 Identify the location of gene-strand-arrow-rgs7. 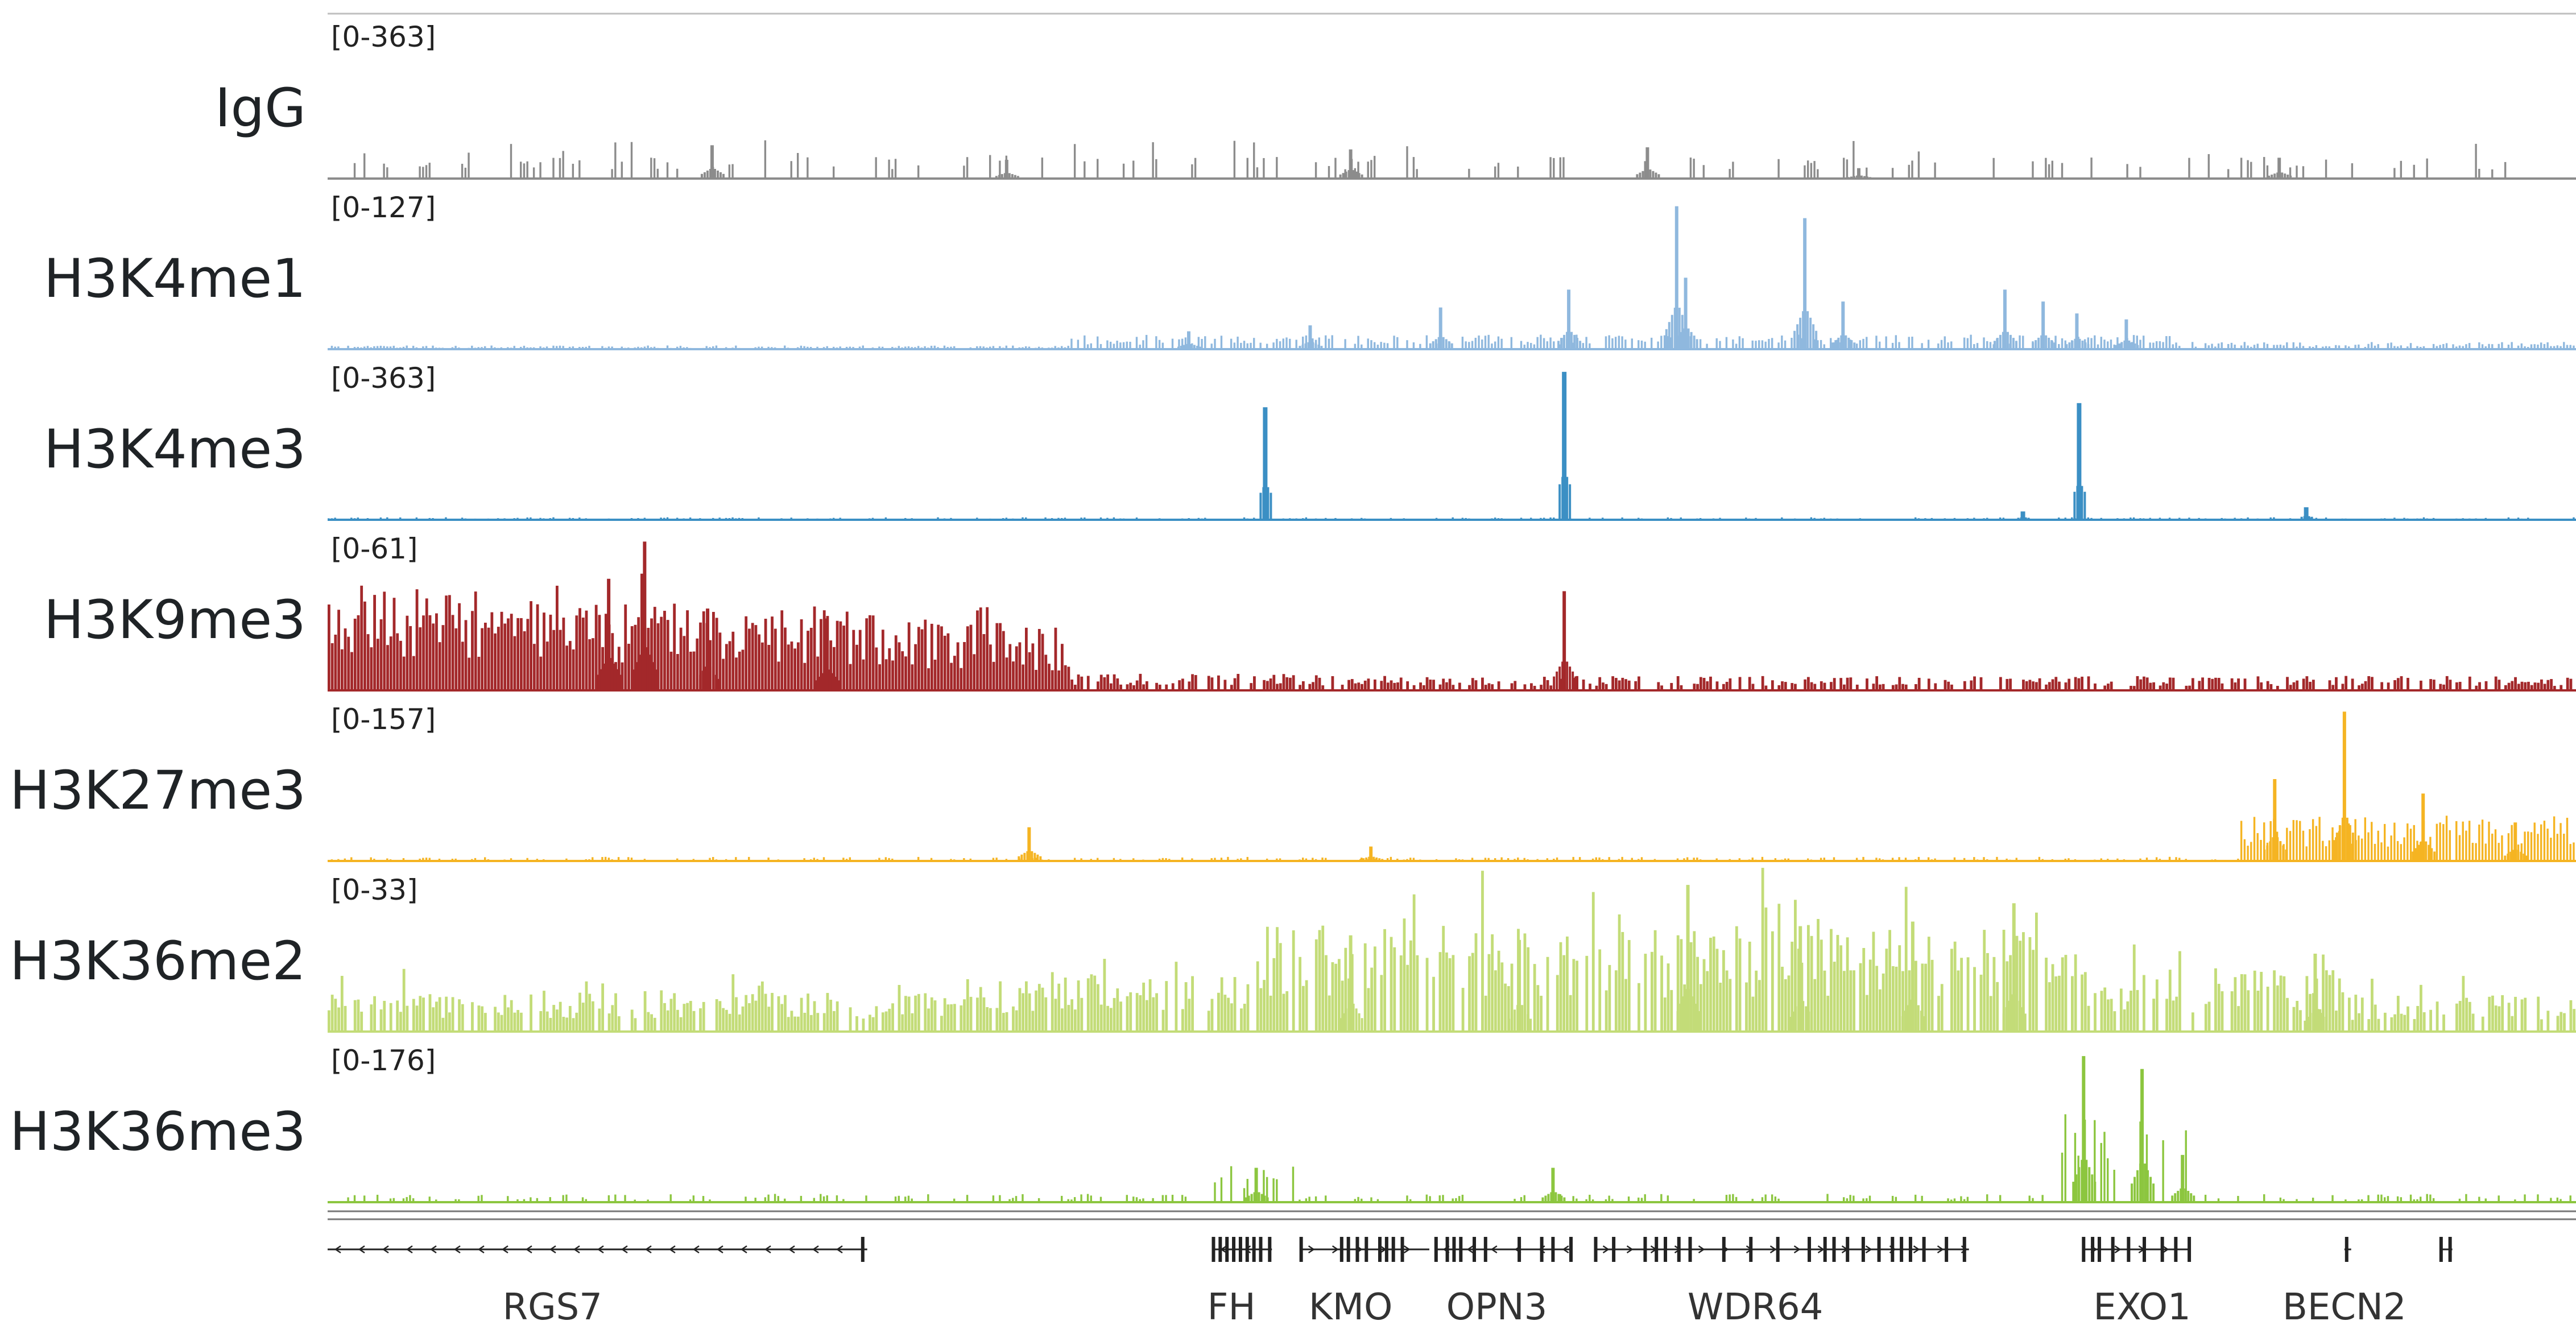
(552, 1249).